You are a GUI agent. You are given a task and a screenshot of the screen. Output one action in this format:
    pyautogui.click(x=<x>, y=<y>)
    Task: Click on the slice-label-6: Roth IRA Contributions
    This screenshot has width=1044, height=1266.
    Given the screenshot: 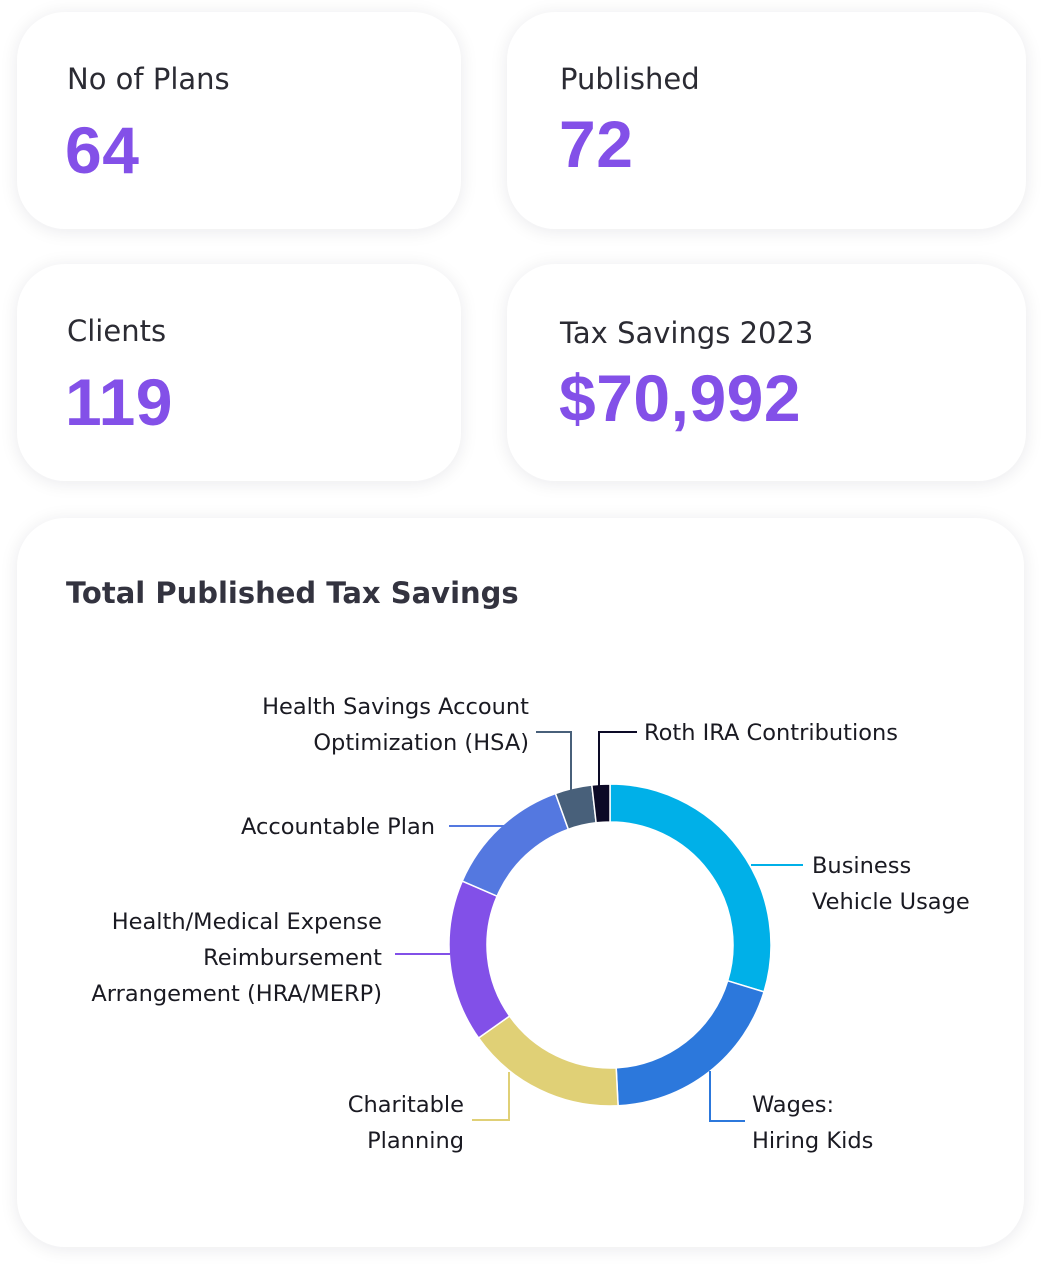 What is the action you would take?
    pyautogui.click(x=771, y=733)
    